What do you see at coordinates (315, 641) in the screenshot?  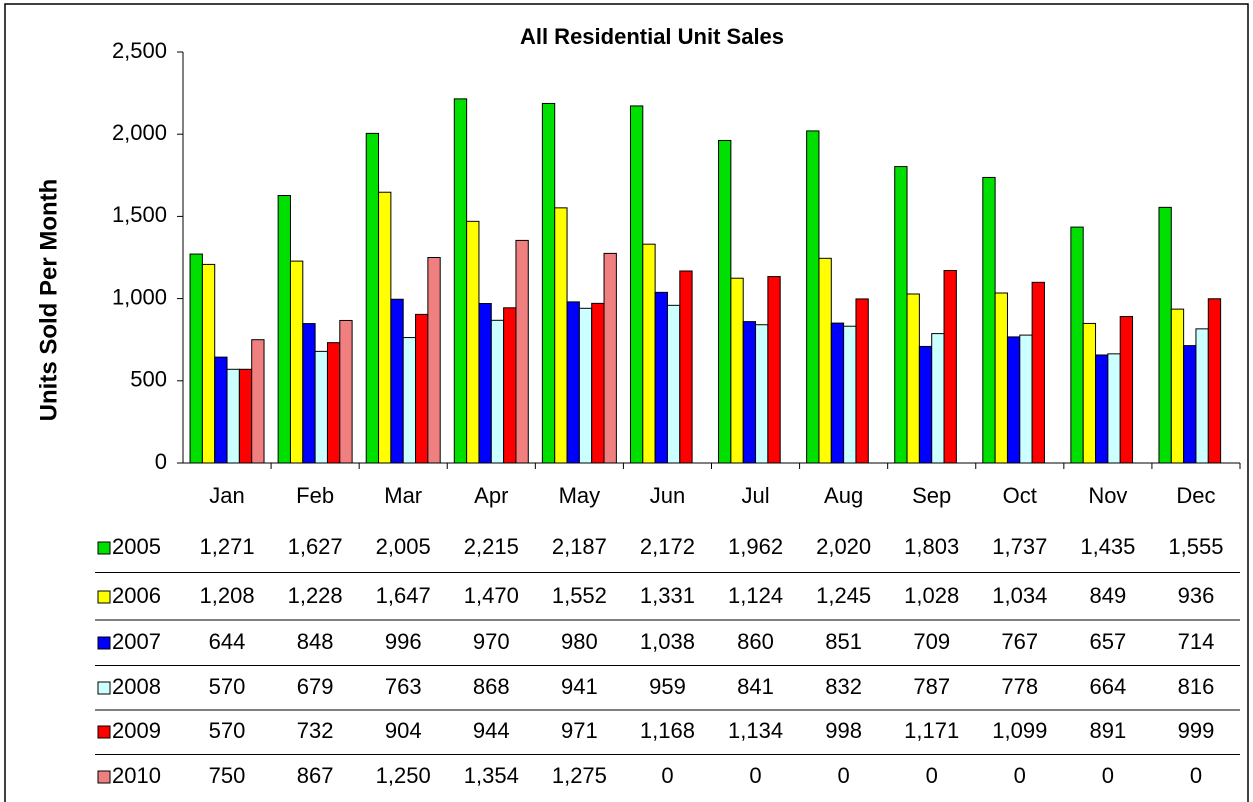 I see `table-cell: 848` at bounding box center [315, 641].